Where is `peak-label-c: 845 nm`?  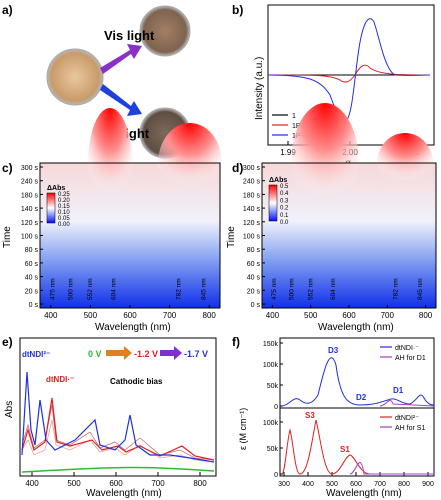 peak-label-c: 845 nm is located at coordinates (204, 289).